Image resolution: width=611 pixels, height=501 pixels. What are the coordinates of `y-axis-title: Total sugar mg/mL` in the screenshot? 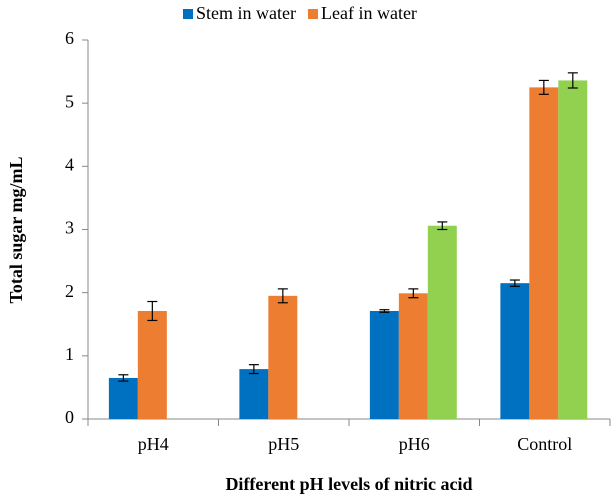 It's located at (16, 229).